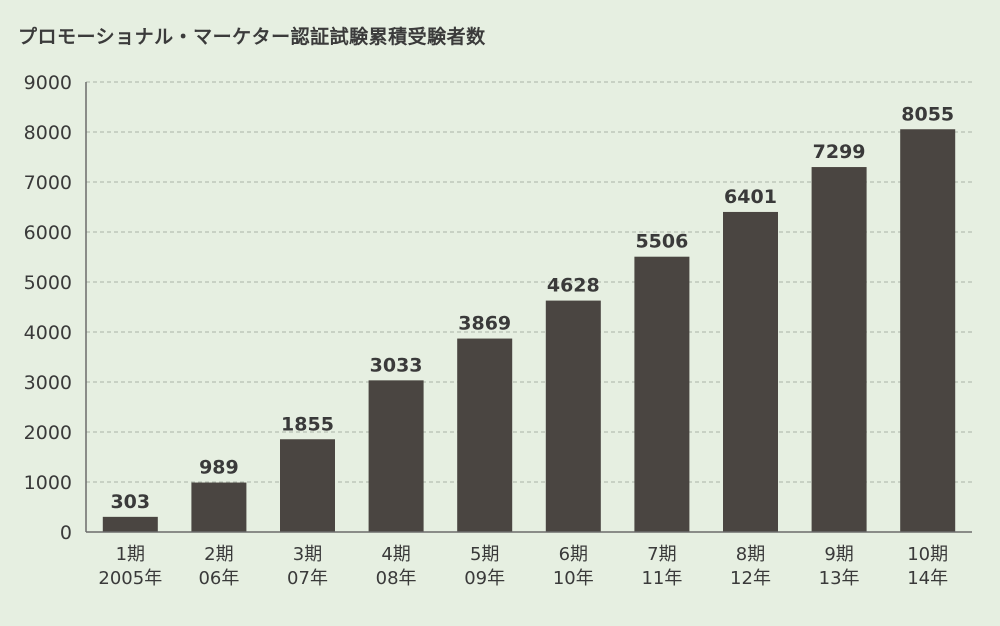 This screenshot has width=1000, height=626. I want to click on x-tick-label: 08年, so click(396, 578).